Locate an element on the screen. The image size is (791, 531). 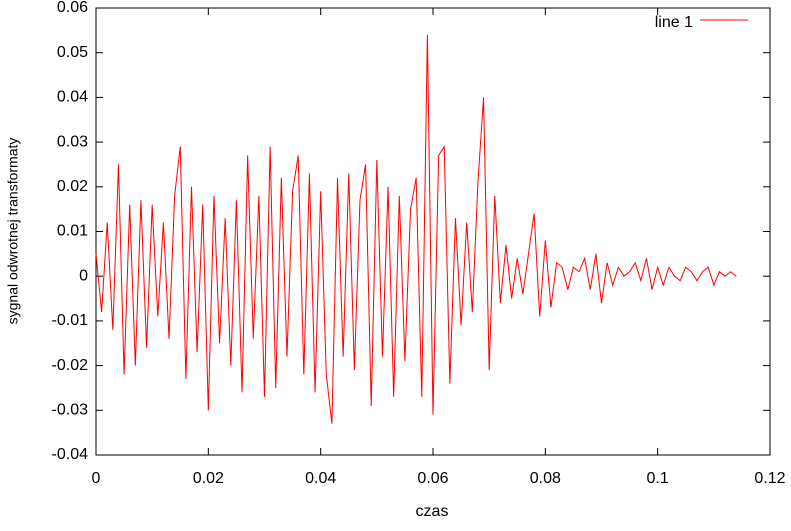
y-tick-label: 0.05 is located at coordinates (72, 52).